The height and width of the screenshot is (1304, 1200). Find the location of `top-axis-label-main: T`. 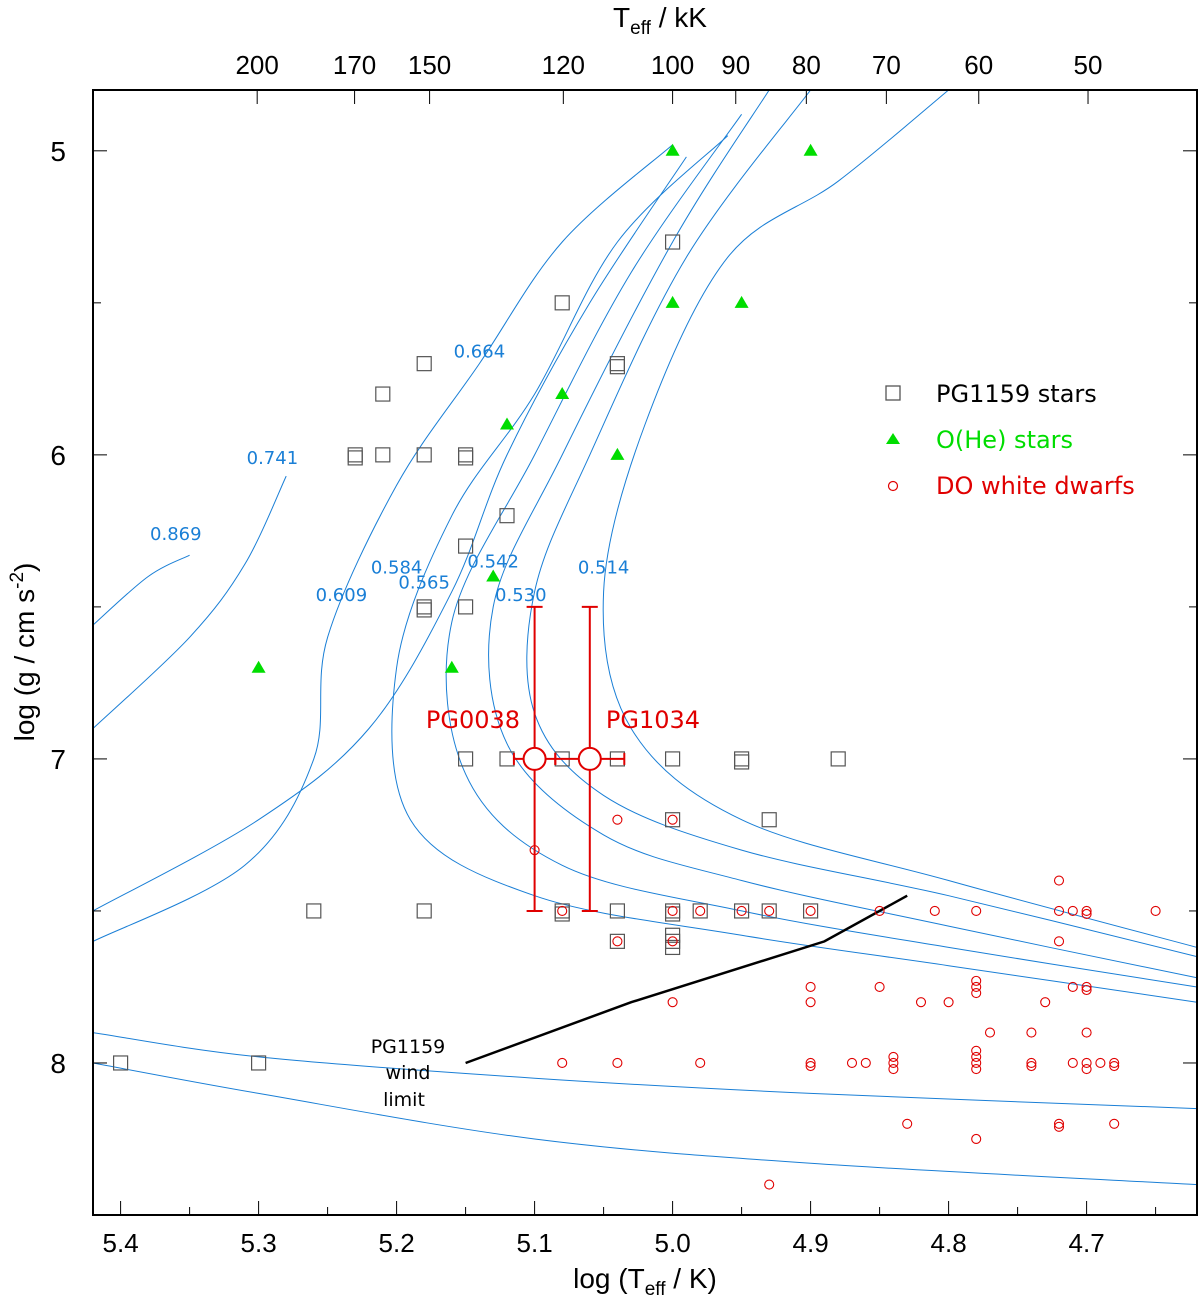

top-axis-label-main: T is located at coordinates (621, 17).